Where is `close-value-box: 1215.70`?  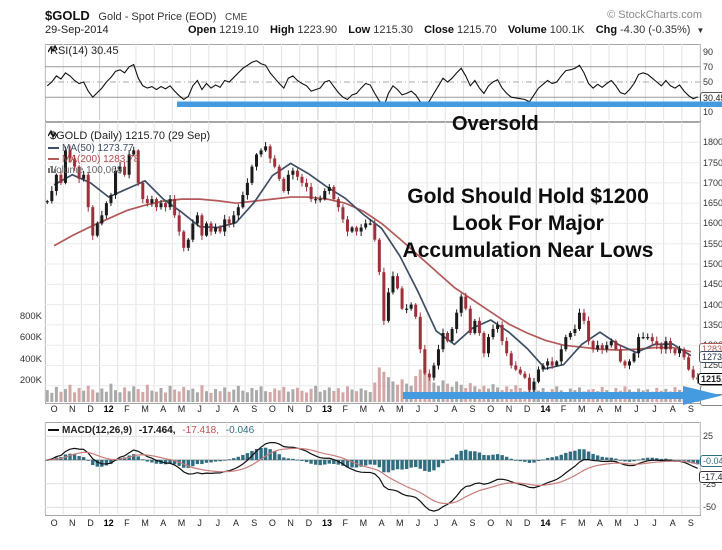 close-value-box: 1215.70 is located at coordinates (710, 379).